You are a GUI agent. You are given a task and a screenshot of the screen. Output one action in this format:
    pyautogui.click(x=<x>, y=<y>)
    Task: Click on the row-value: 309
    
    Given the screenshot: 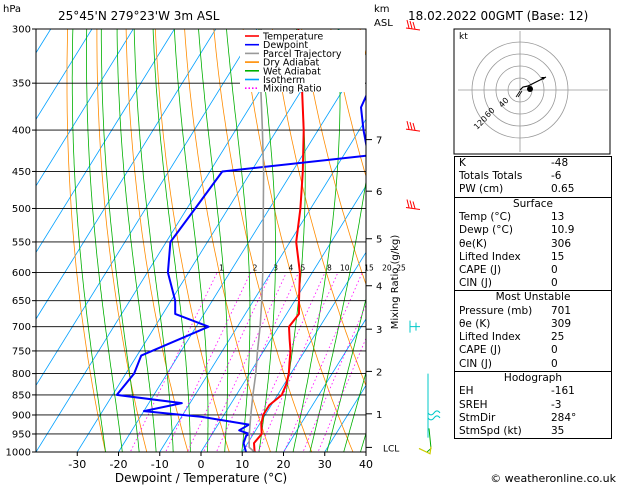 What is the action you would take?
    pyautogui.click(x=561, y=324)
    